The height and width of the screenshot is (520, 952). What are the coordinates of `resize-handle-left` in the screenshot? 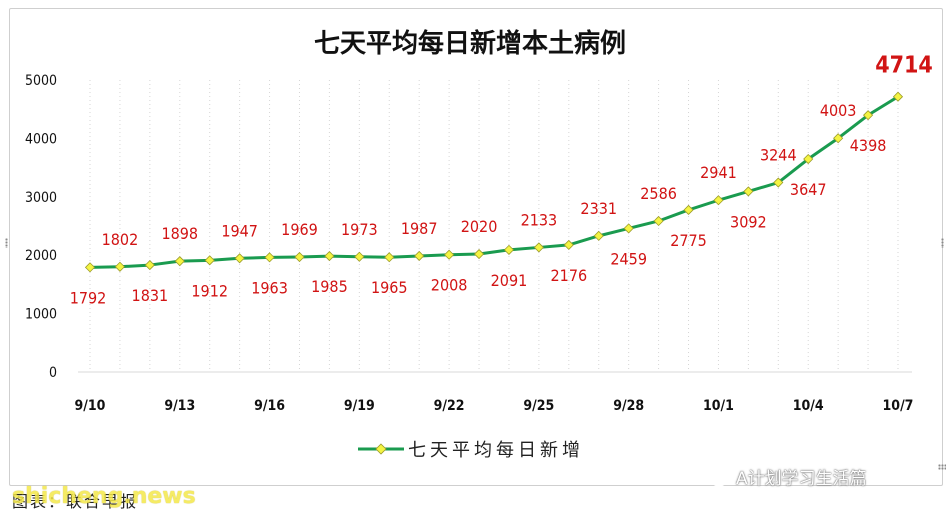 It's located at (6, 243).